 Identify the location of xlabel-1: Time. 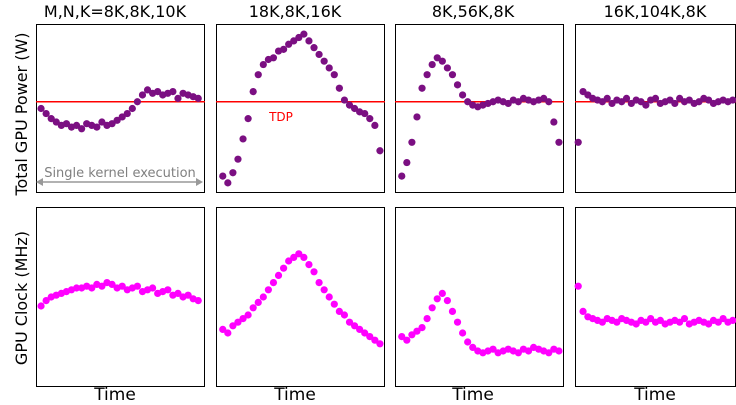
(114, 395).